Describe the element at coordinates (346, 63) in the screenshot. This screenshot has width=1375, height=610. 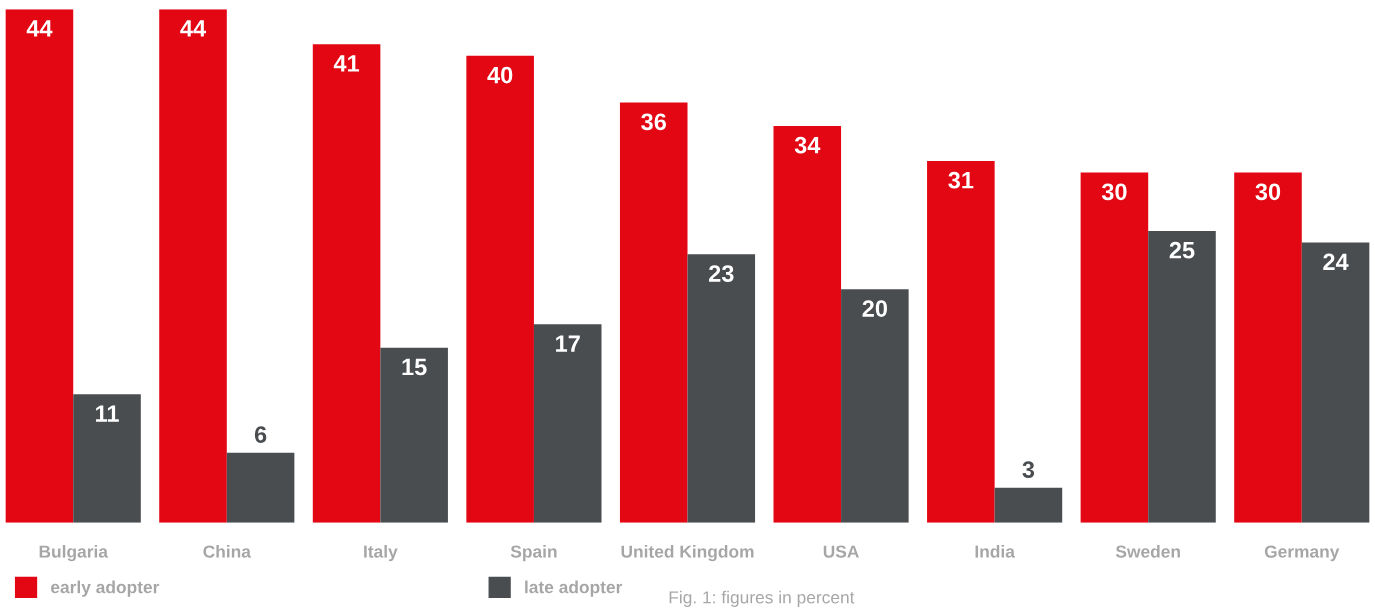
I see `data-label: 41` at that location.